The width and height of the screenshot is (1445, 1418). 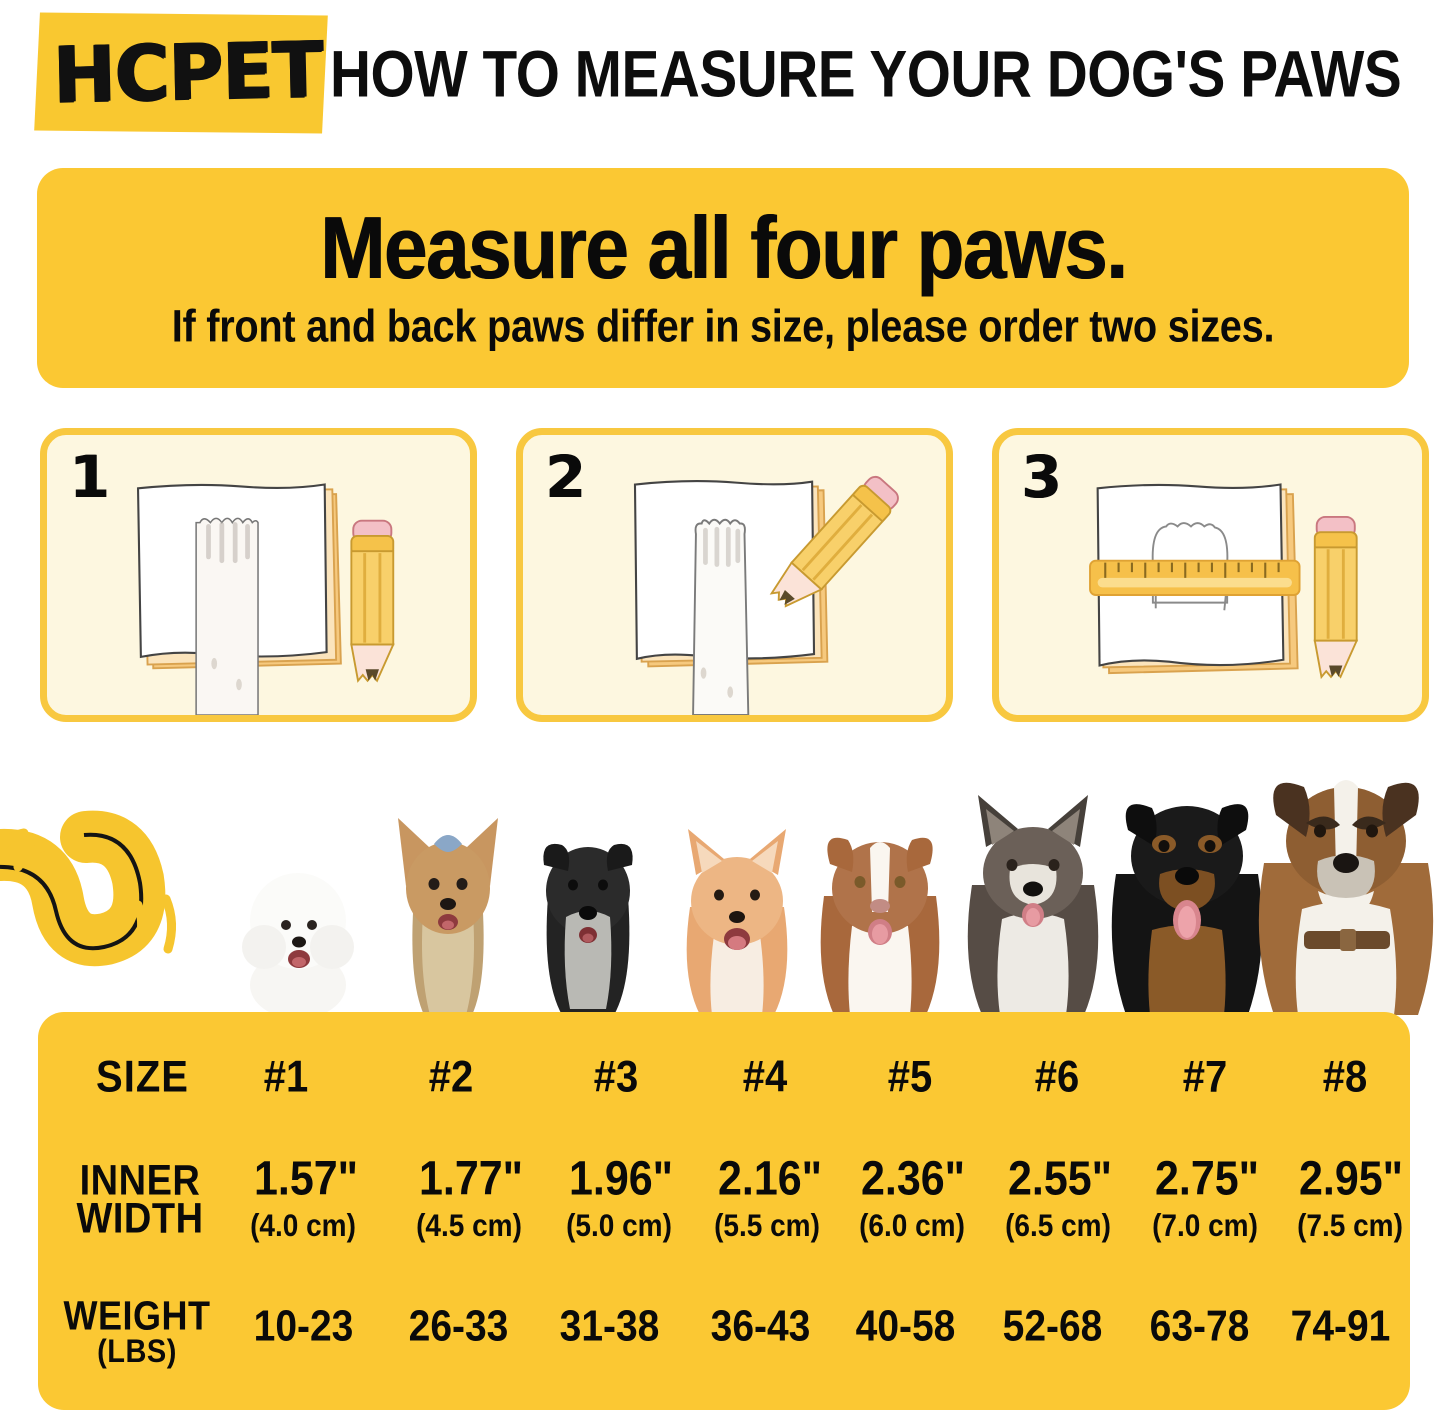 I want to click on size-cell-1: #1, so click(x=286, y=1077).